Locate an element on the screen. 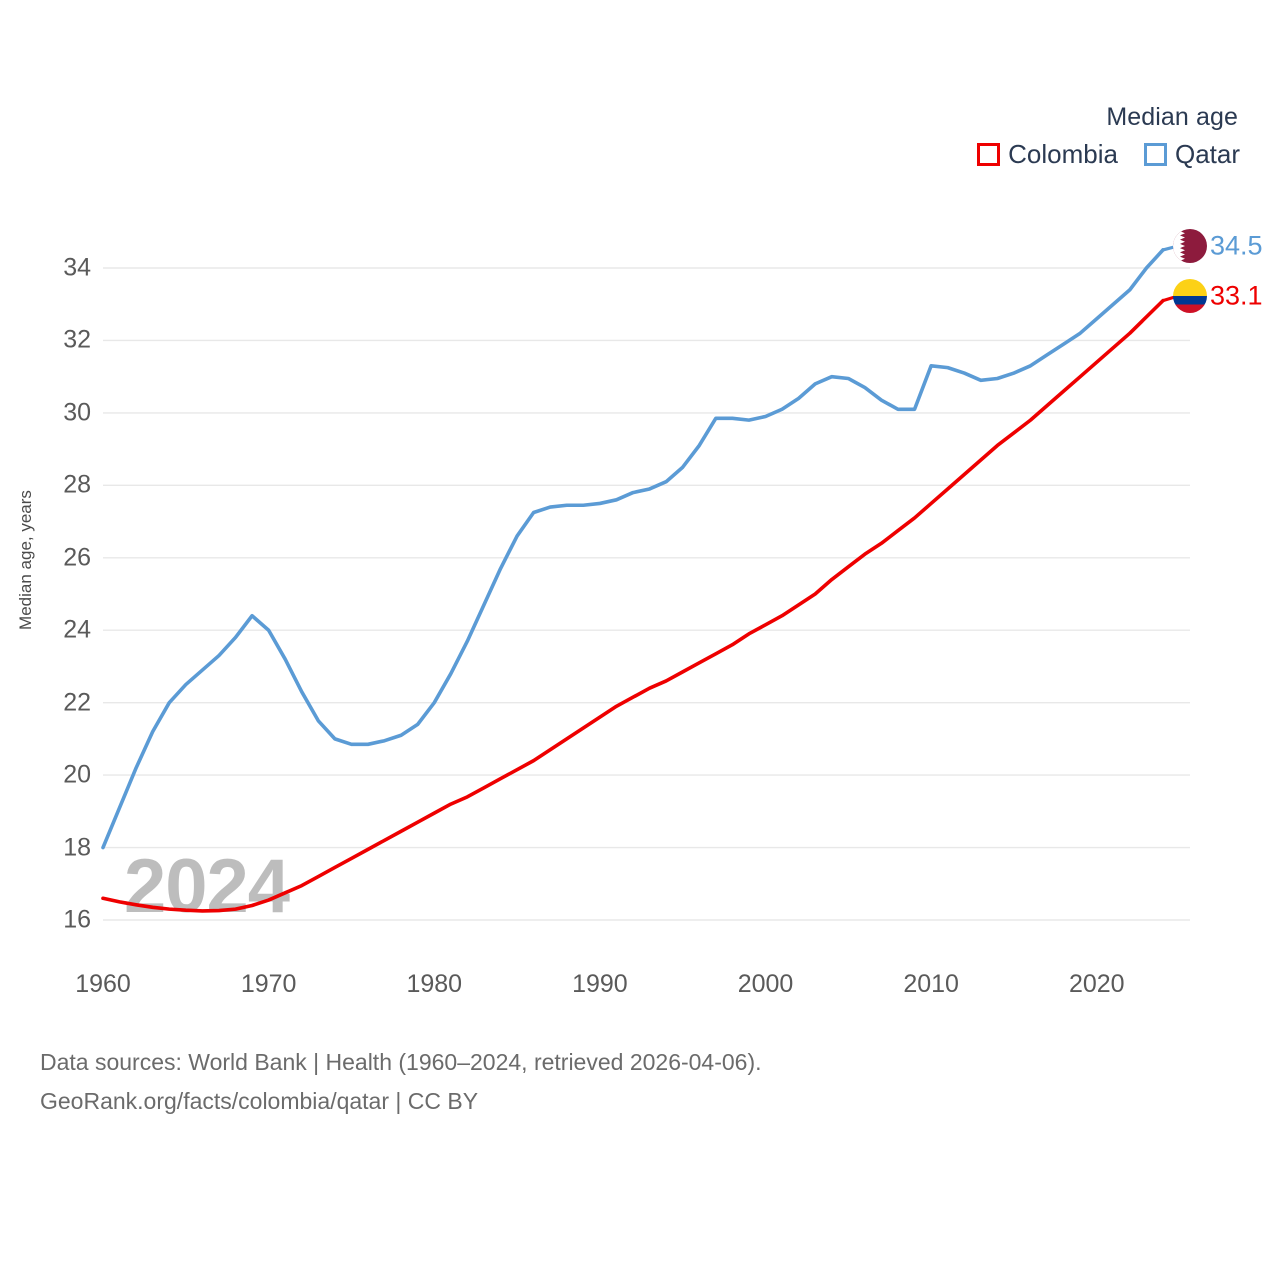 This screenshot has width=1280, height=1280. y-tick-label: 34 is located at coordinates (77, 267).